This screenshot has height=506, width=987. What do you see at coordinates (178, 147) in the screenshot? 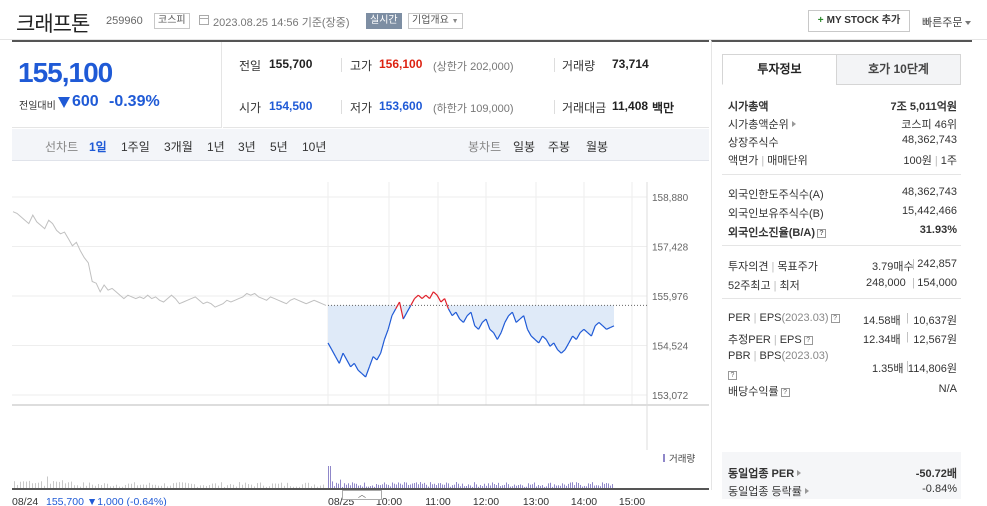
I see `period-3m: 3개월` at bounding box center [178, 147].